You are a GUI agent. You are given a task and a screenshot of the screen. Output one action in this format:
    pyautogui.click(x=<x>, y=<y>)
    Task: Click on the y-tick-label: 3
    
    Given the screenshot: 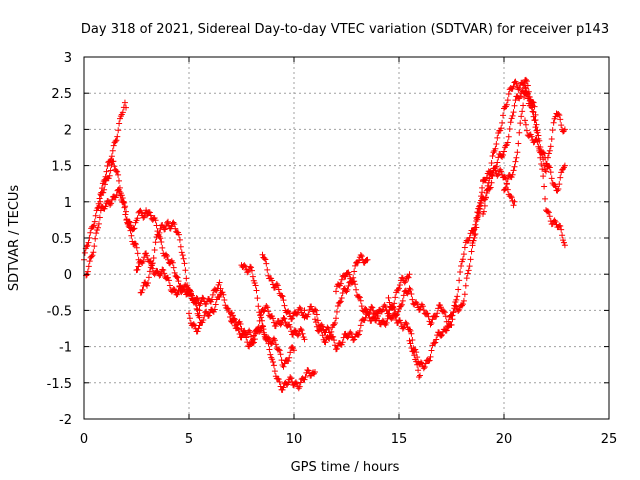 What is the action you would take?
    pyautogui.click(x=68, y=58)
    